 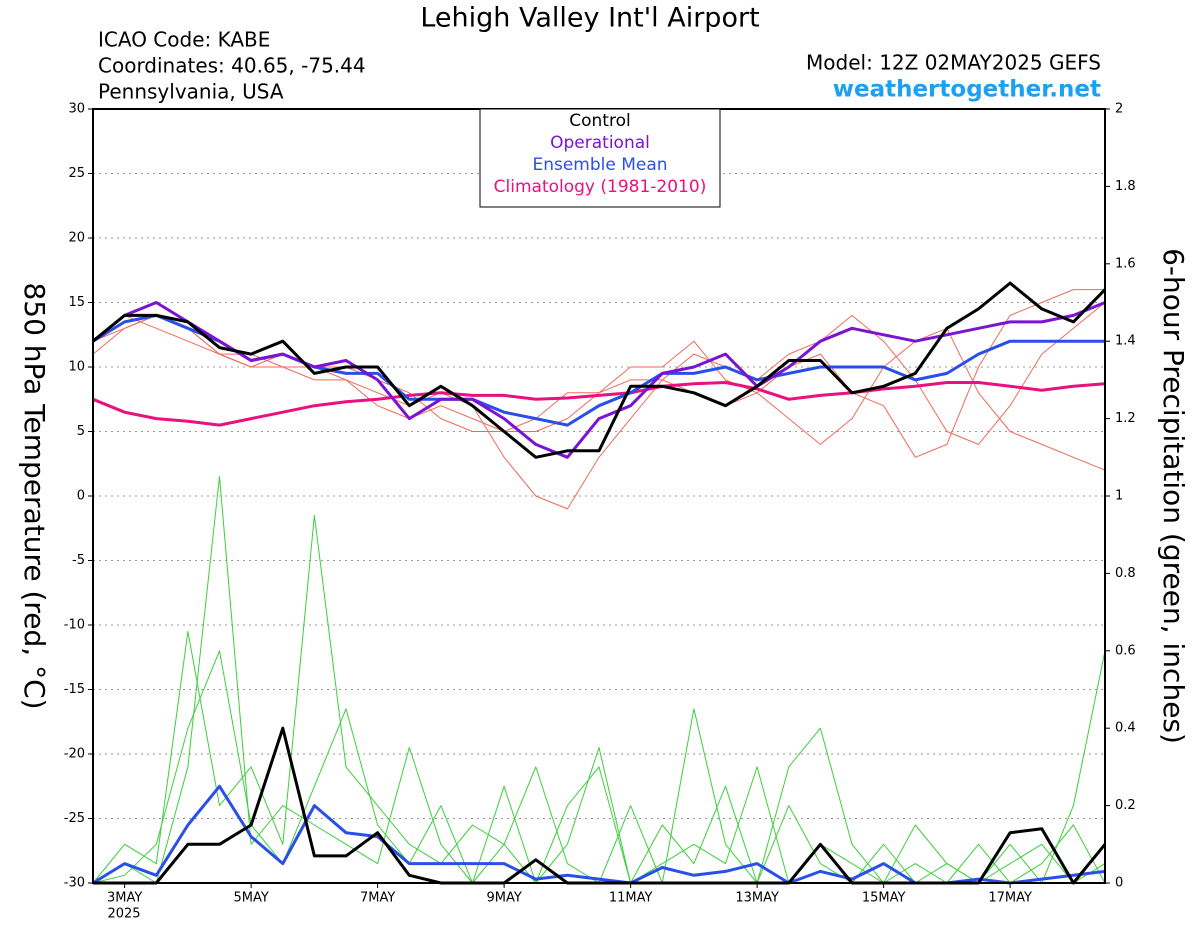 I want to click on location: Pennsylvania, USA, so click(x=191, y=92).